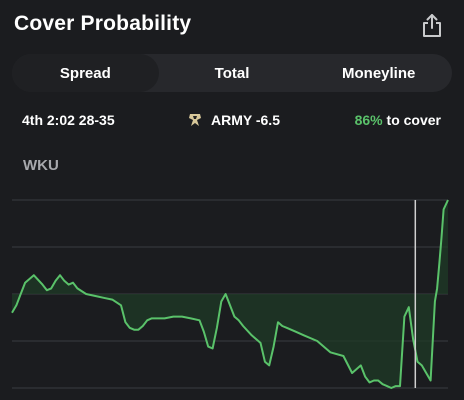 The image size is (464, 400). I want to click on share-button, so click(432, 25).